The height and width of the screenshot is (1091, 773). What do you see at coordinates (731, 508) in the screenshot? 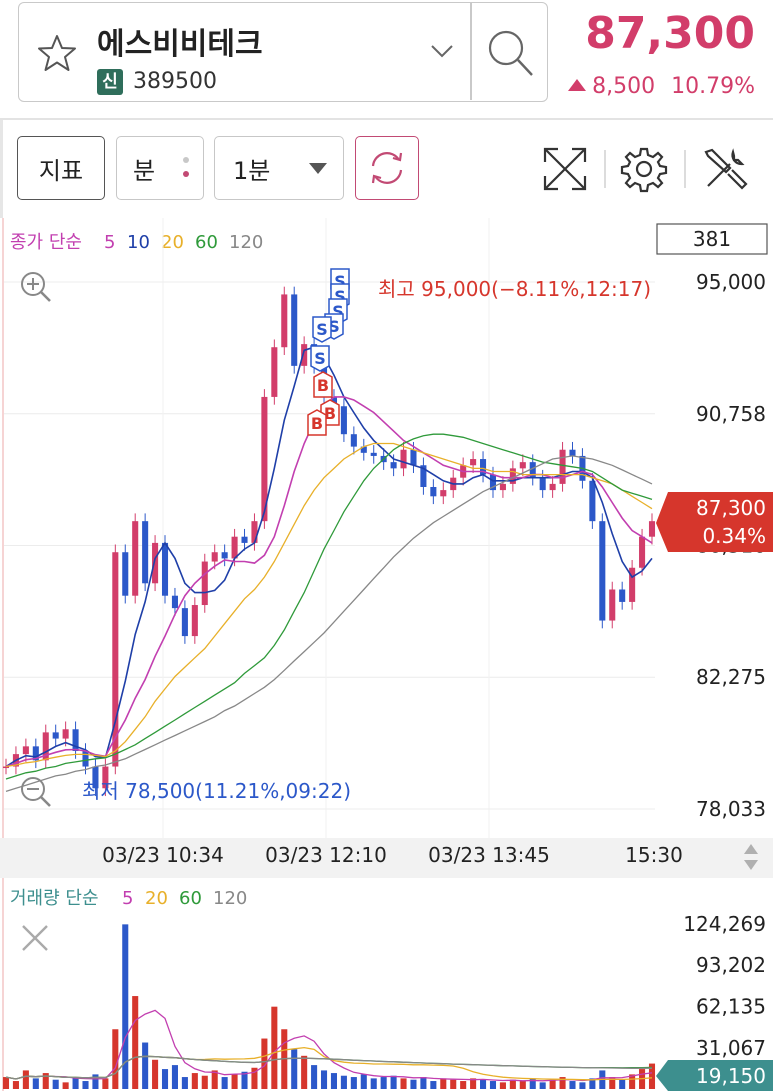
I see `current-price-tag-value: 87,300` at bounding box center [731, 508].